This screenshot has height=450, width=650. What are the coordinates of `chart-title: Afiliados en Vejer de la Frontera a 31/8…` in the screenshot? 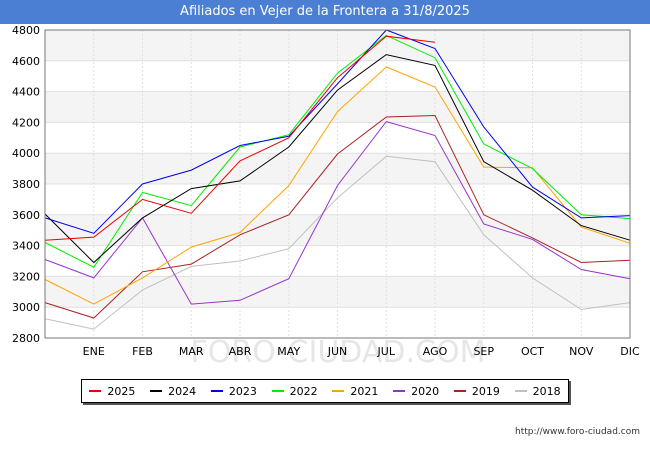 It's located at (325, 12).